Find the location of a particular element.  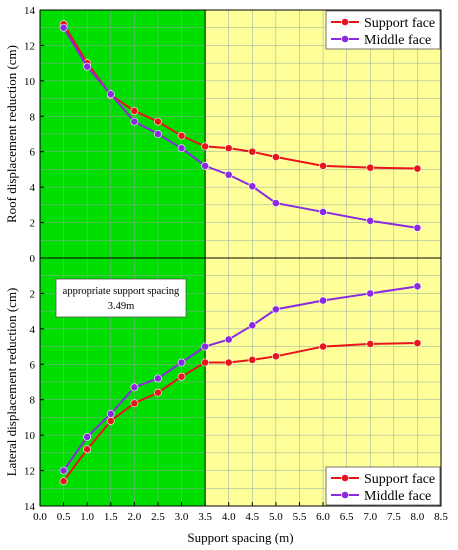

bottom-ytick-label: 12 is located at coordinates (29, 472).